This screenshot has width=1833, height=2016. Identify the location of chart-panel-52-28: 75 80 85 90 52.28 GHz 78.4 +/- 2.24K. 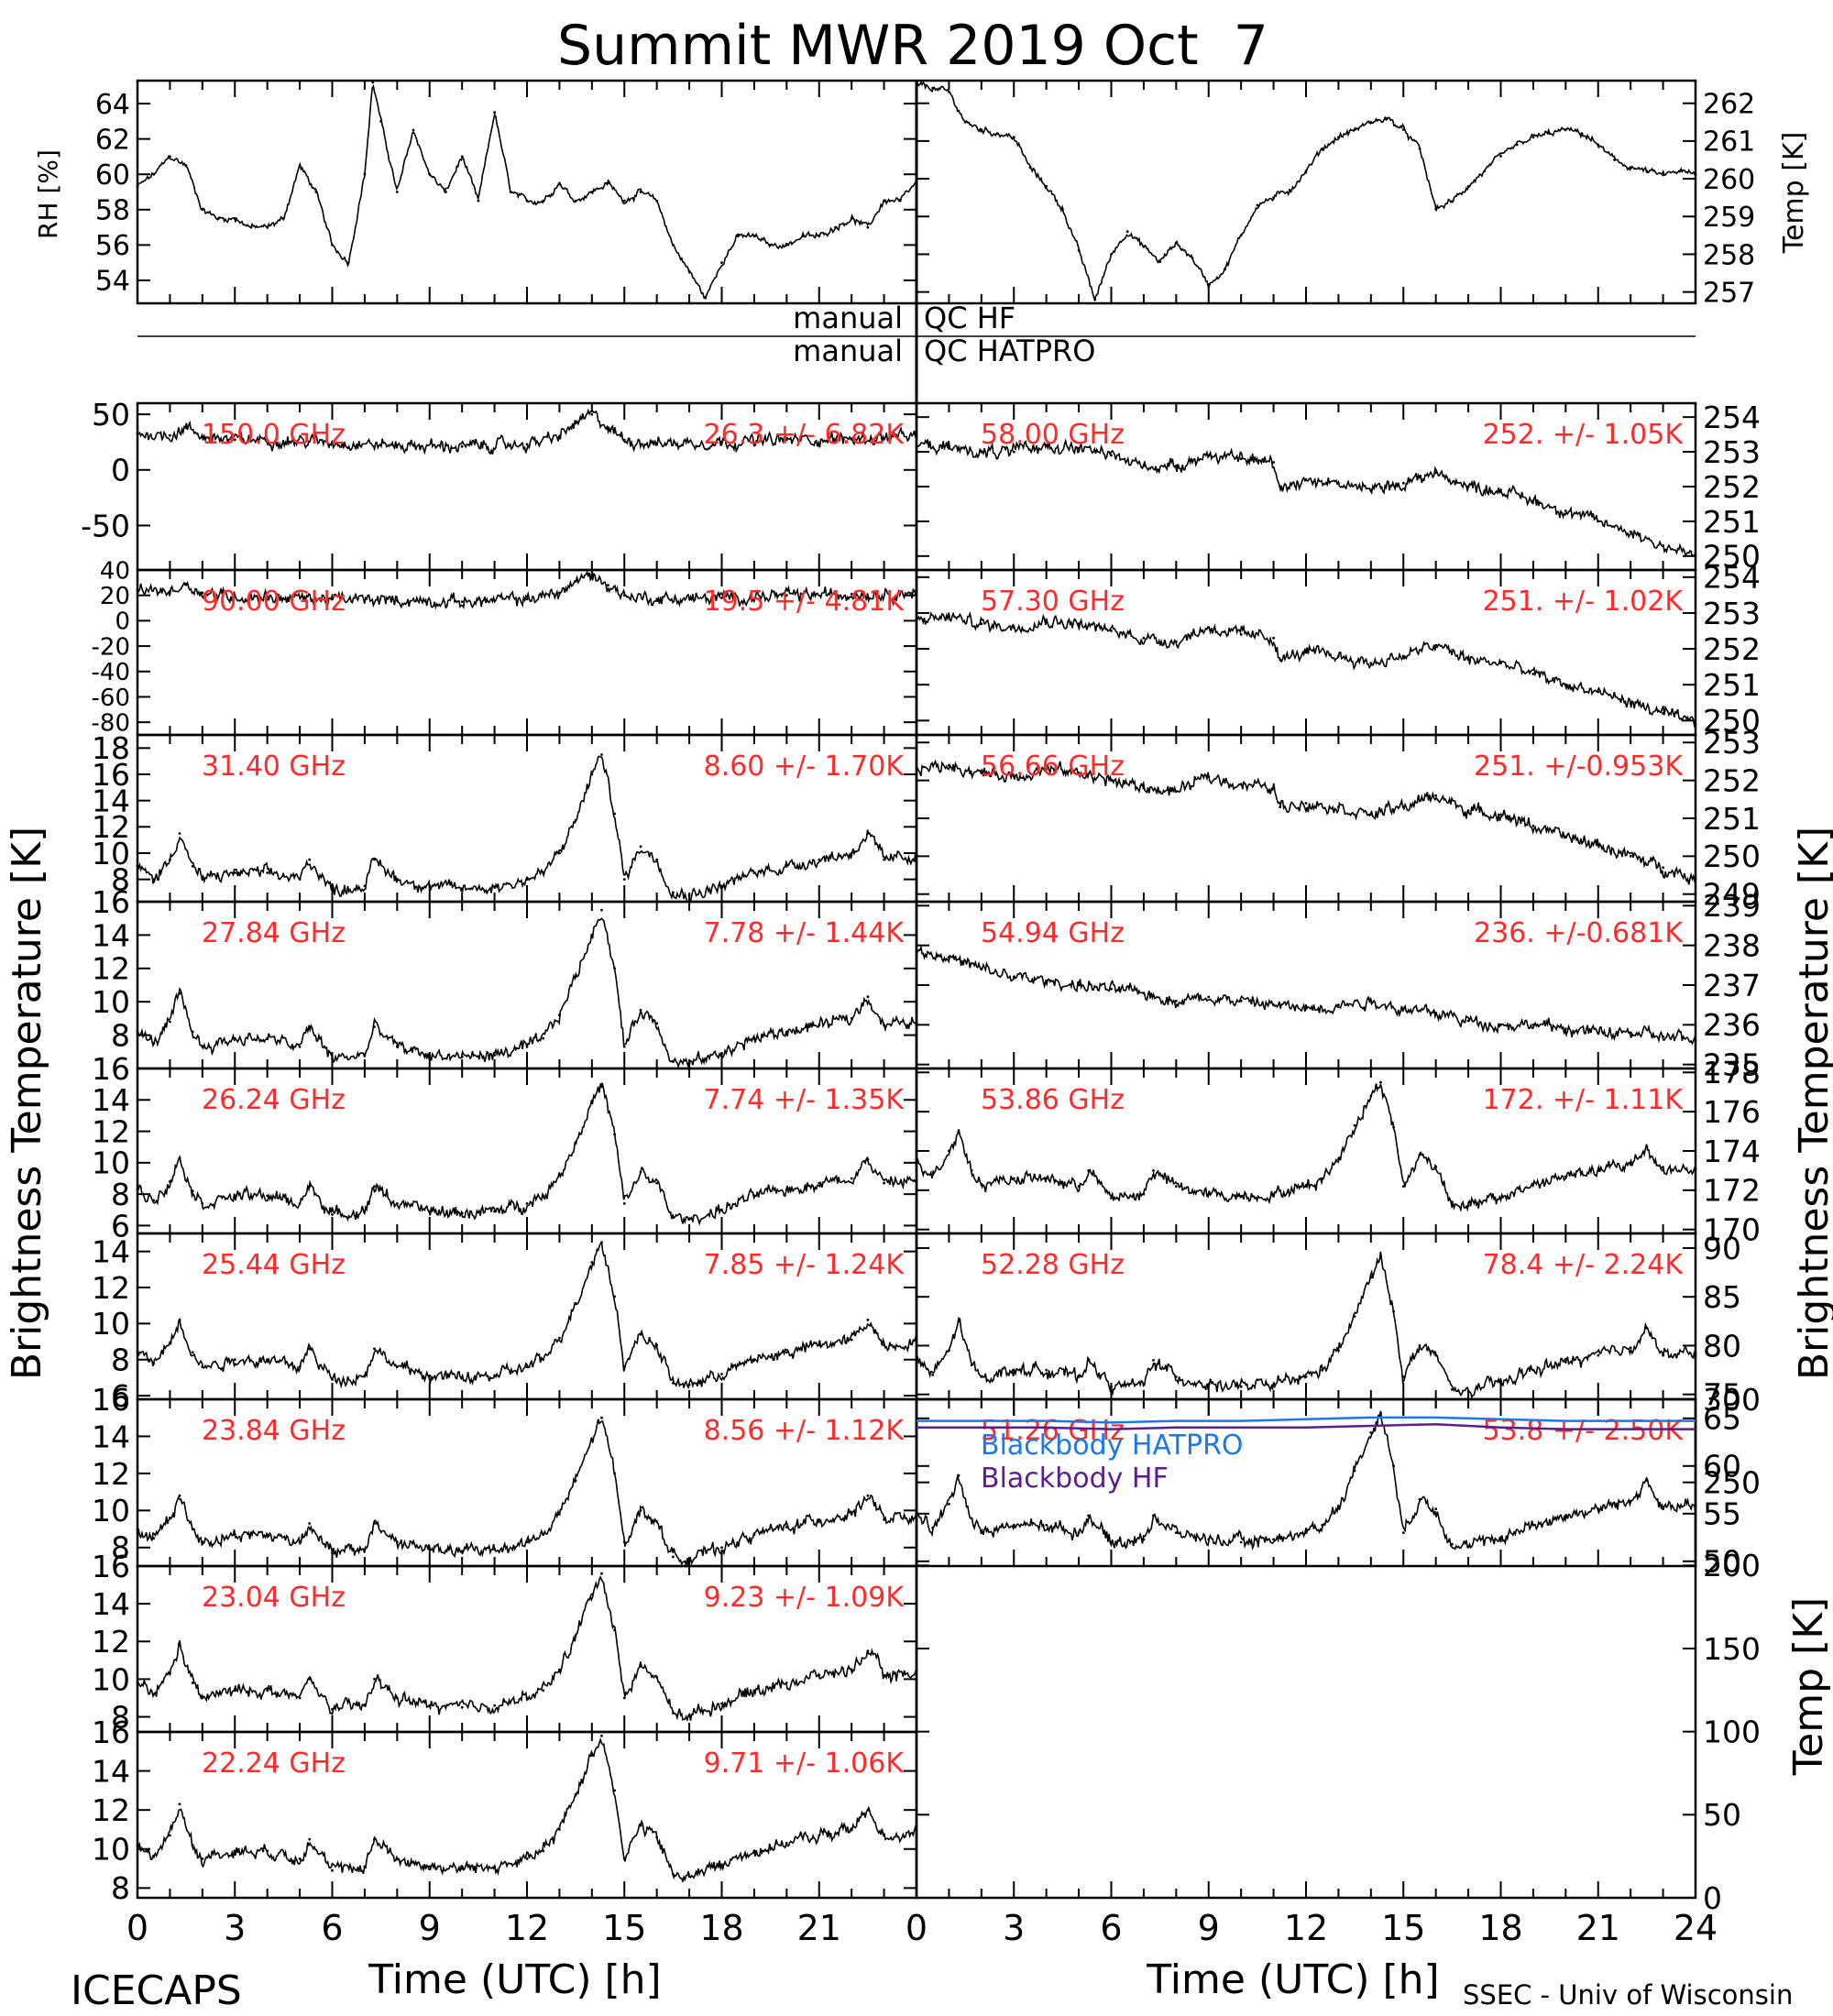
(1328, 1322).